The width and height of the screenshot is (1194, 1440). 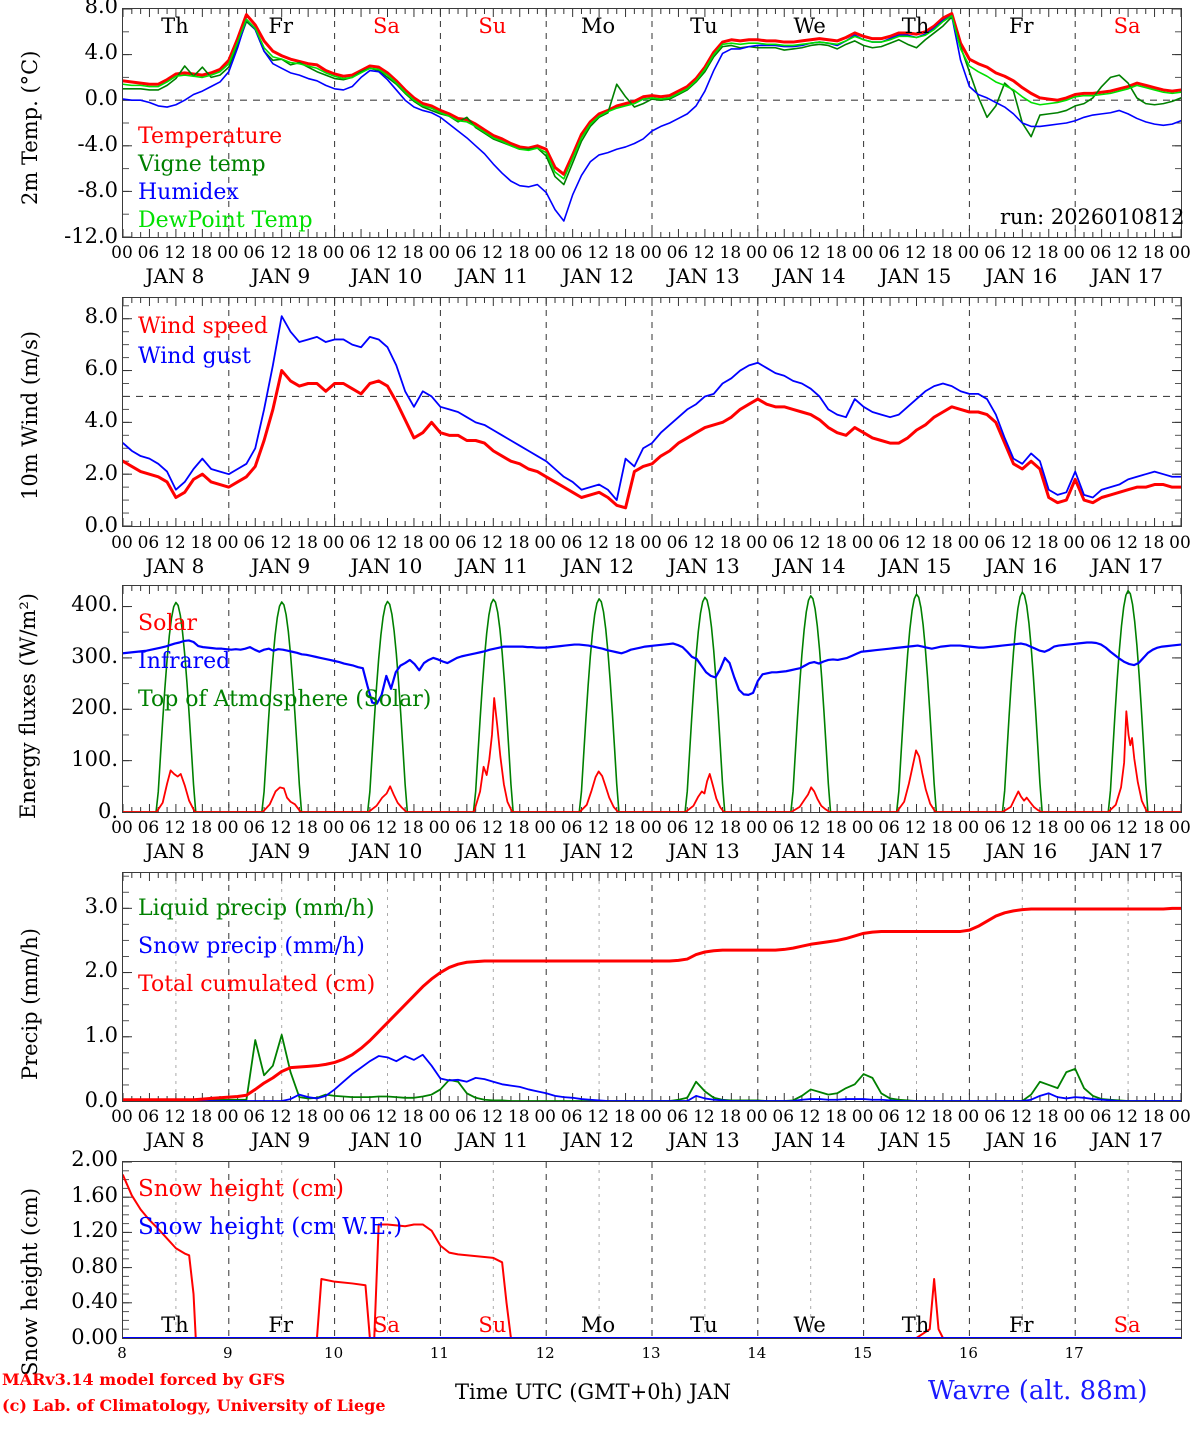 I want to click on y-tick-label: 4.0, so click(x=101, y=420).